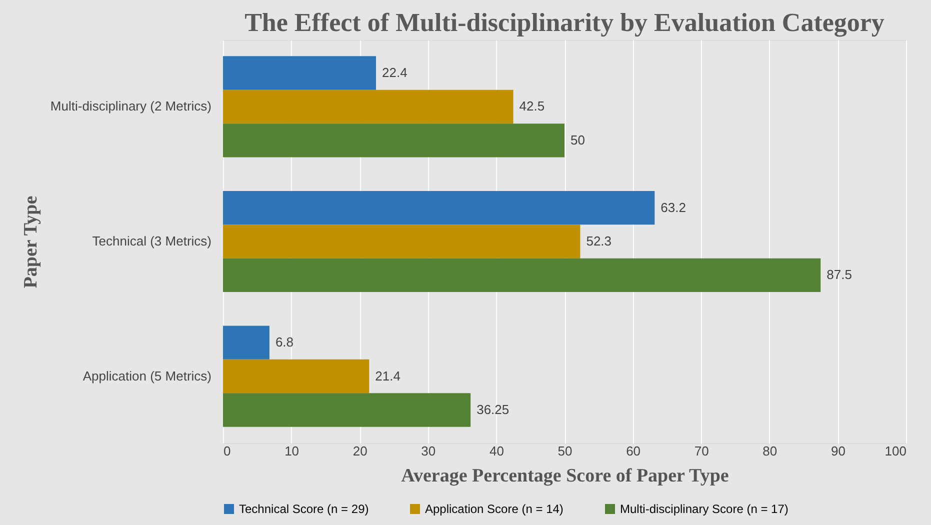 The height and width of the screenshot is (525, 931). Describe the element at coordinates (494, 509) in the screenshot. I see `legend-label: Application Score (n = 14)` at that location.